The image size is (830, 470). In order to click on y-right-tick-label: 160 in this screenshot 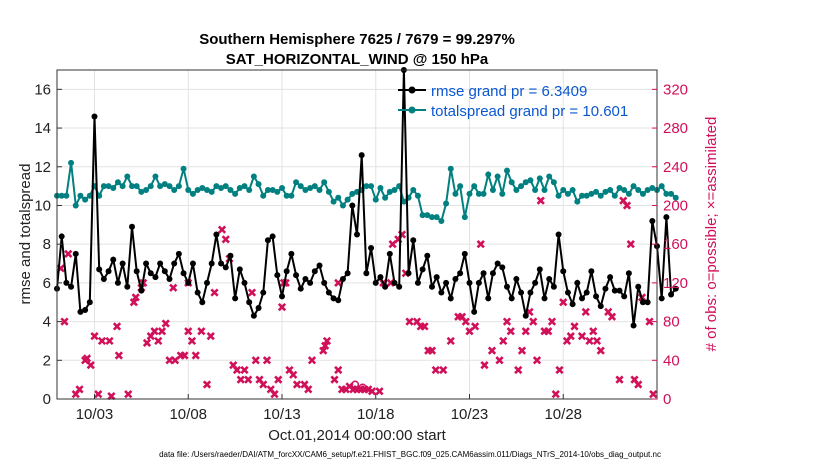, I will do `click(675, 244)`.